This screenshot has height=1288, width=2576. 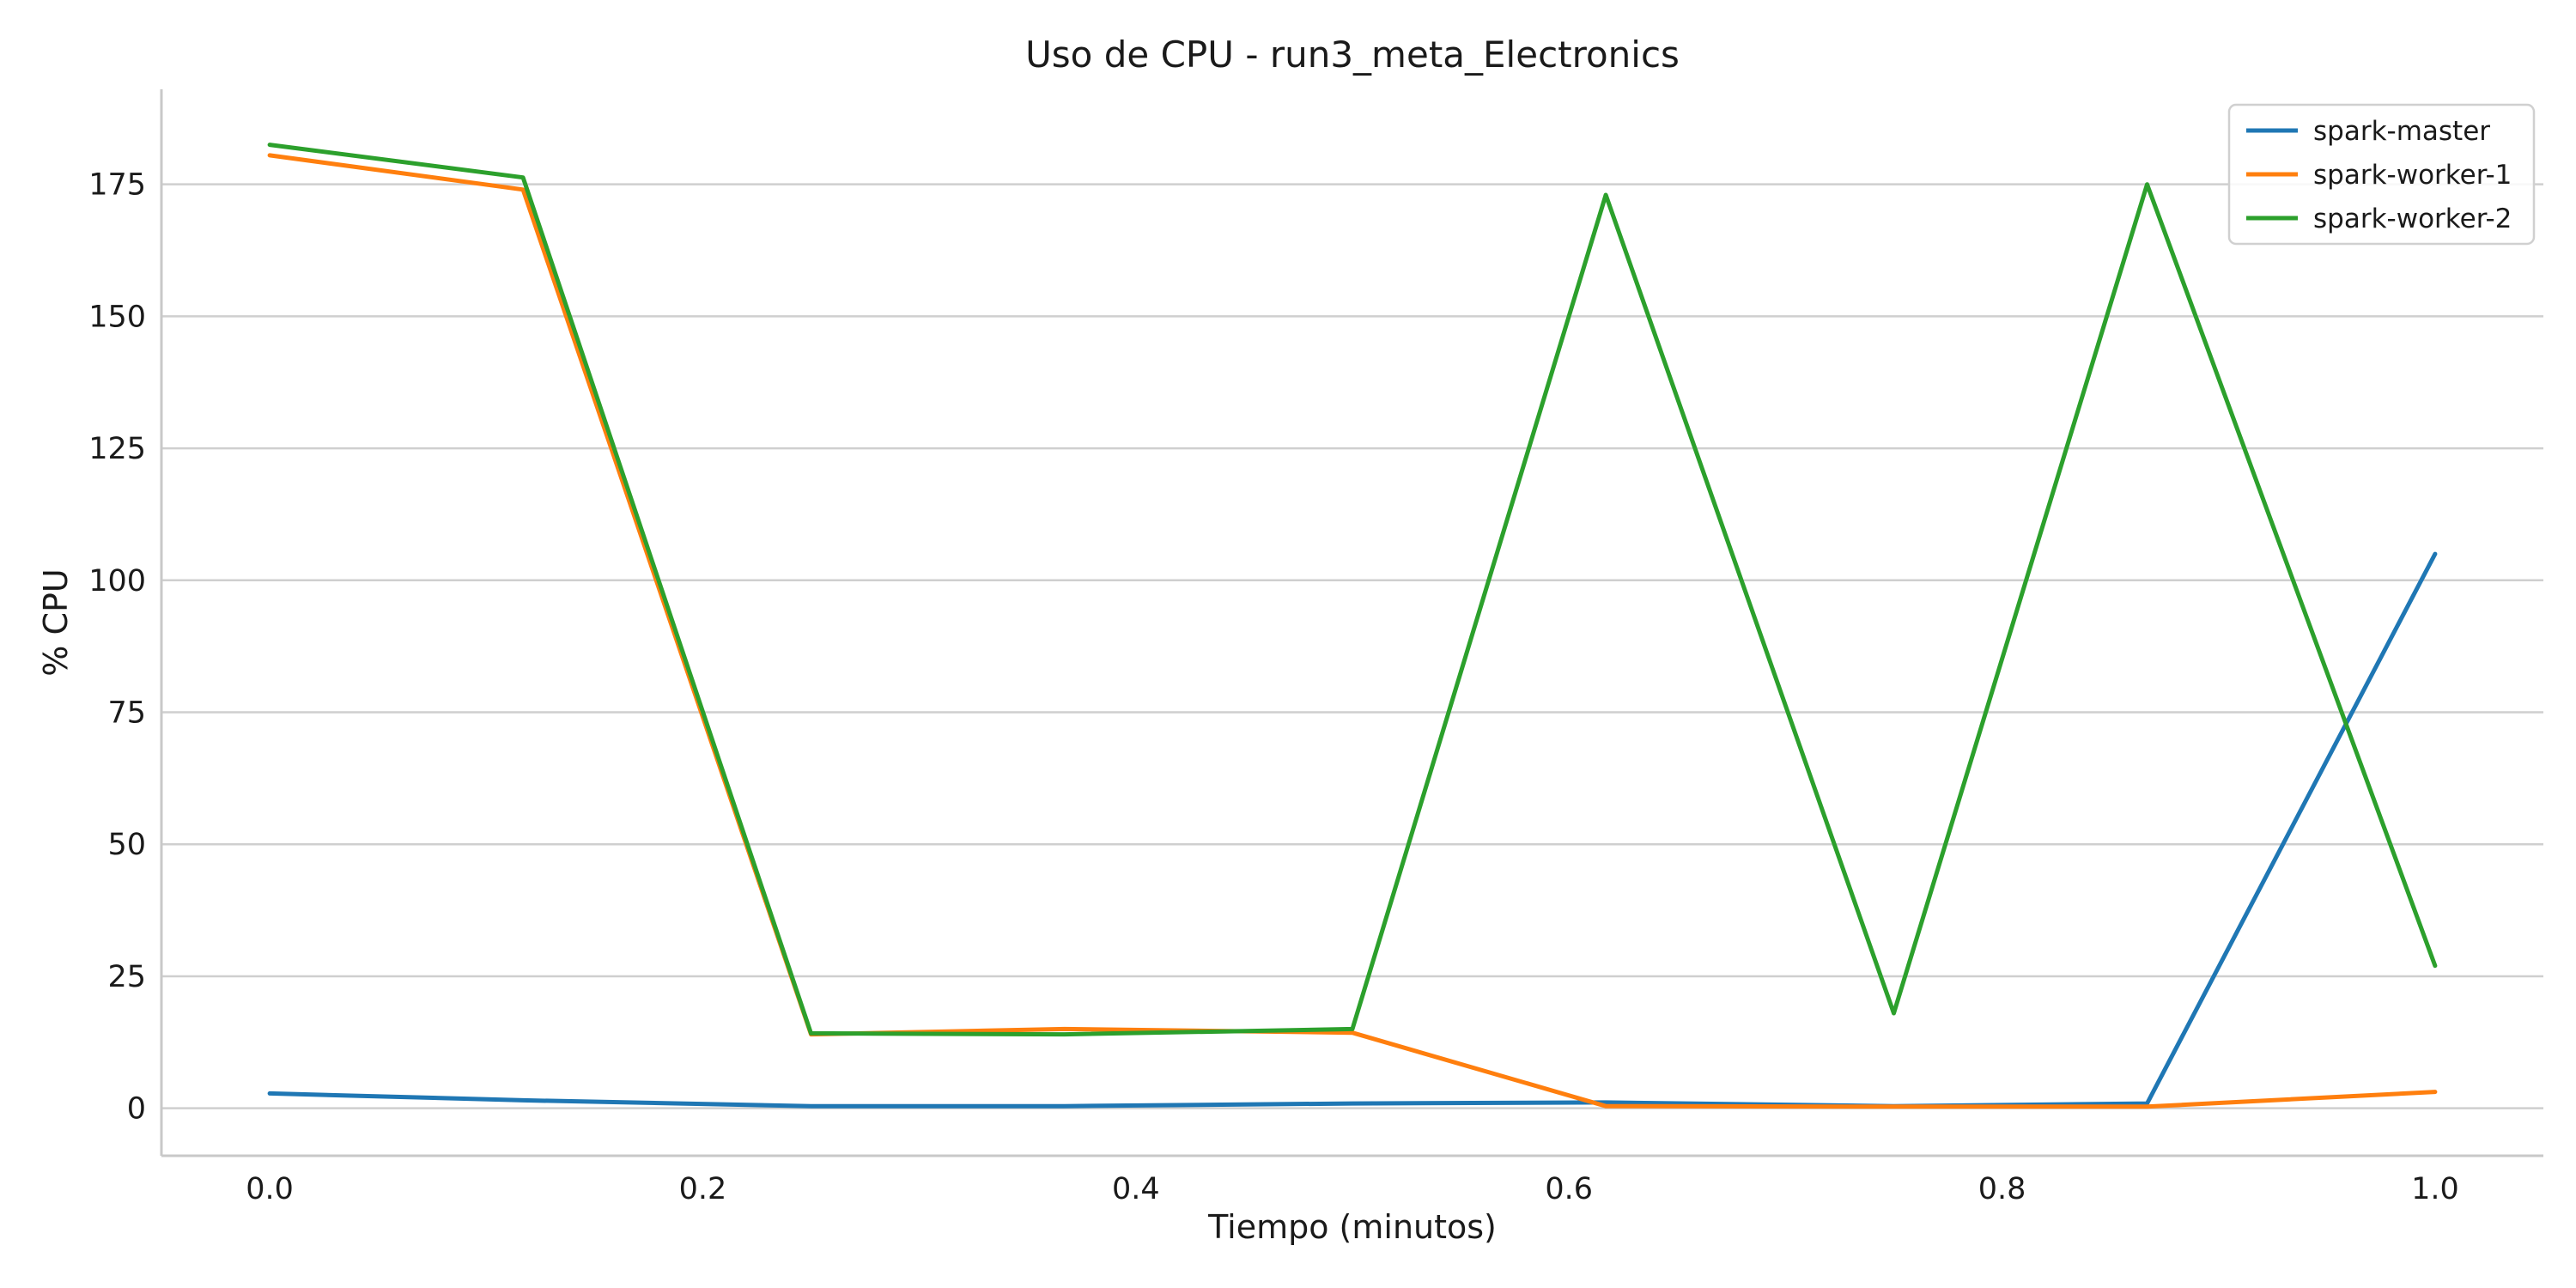 I want to click on x-axis-label: Tiempo (minutos), so click(x=1352, y=1227).